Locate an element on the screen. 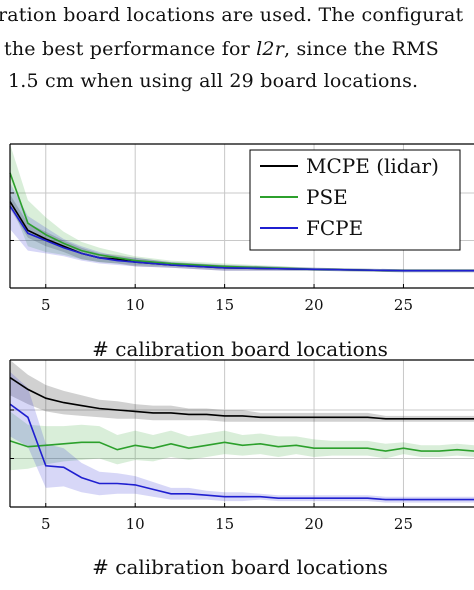 This screenshot has height=590, width=474. chart-top-xlabel: # calibration board locations is located at coordinates (240, 349).